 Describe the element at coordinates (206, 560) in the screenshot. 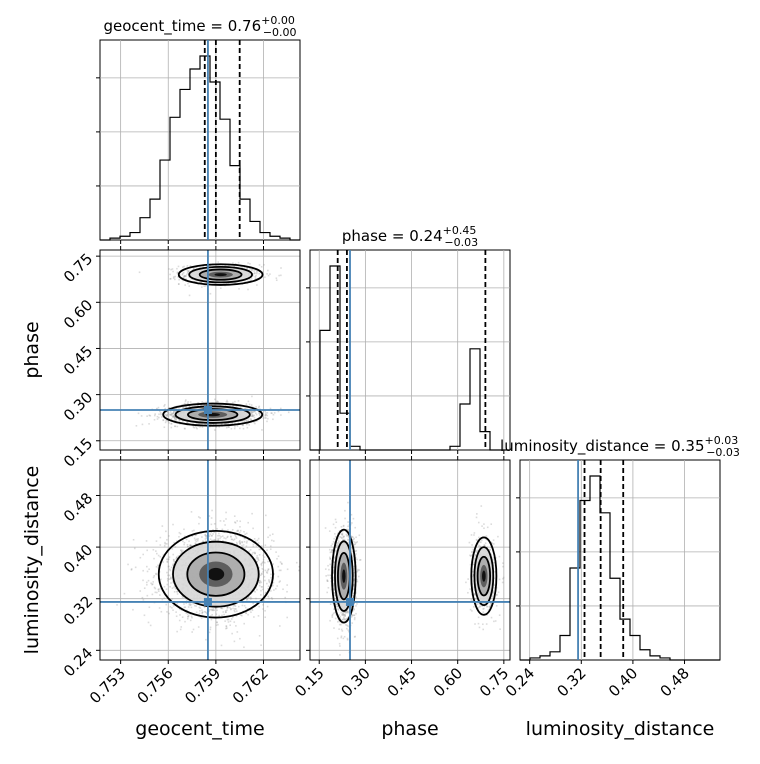

I see `panel-geocent_time-vs-luminosity_distance` at that location.